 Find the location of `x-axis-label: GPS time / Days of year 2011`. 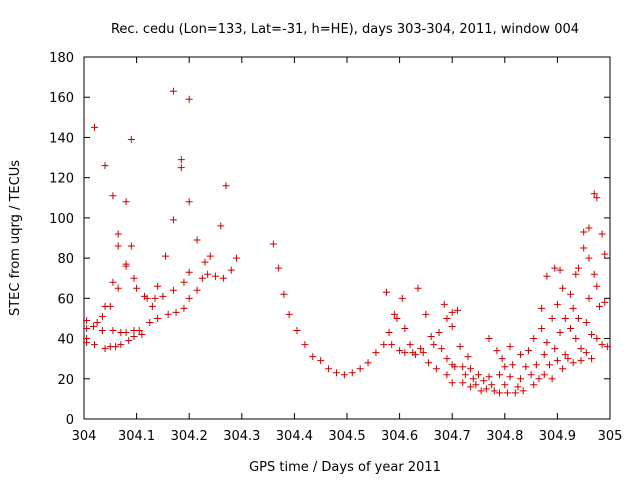

x-axis-label: GPS time / Days of year 2011 is located at coordinates (345, 467).